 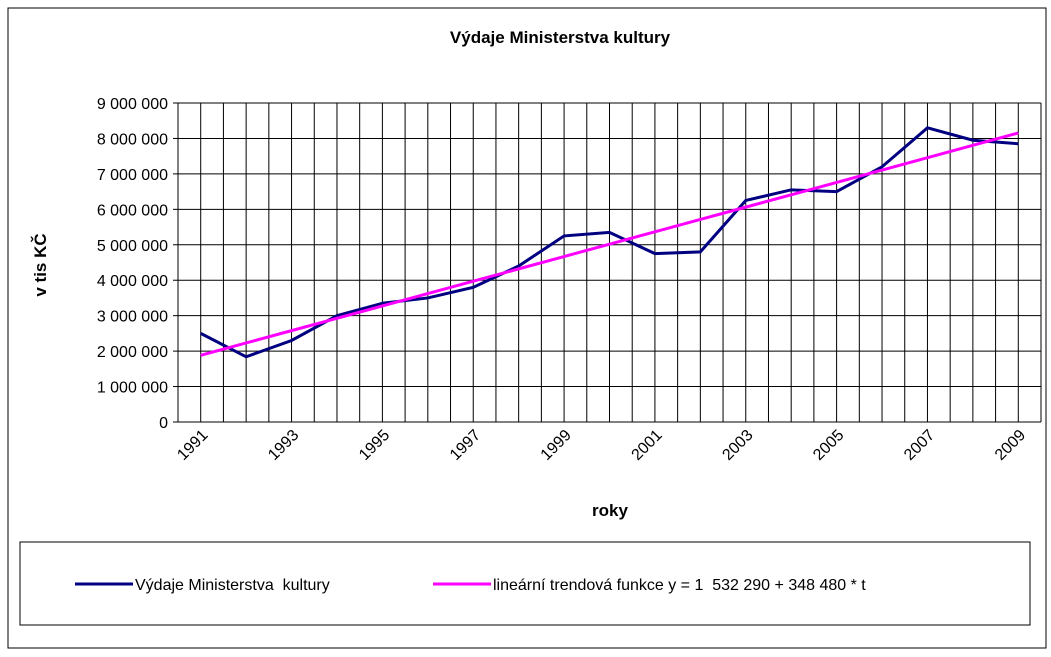 What do you see at coordinates (40, 264) in the screenshot?
I see `y-axis-label: v tis KČ` at bounding box center [40, 264].